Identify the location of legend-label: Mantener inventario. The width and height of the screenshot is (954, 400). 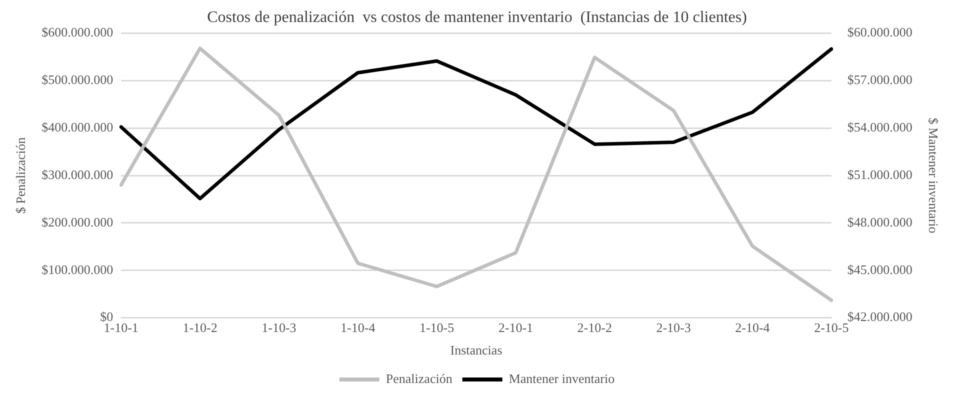
(561, 378).